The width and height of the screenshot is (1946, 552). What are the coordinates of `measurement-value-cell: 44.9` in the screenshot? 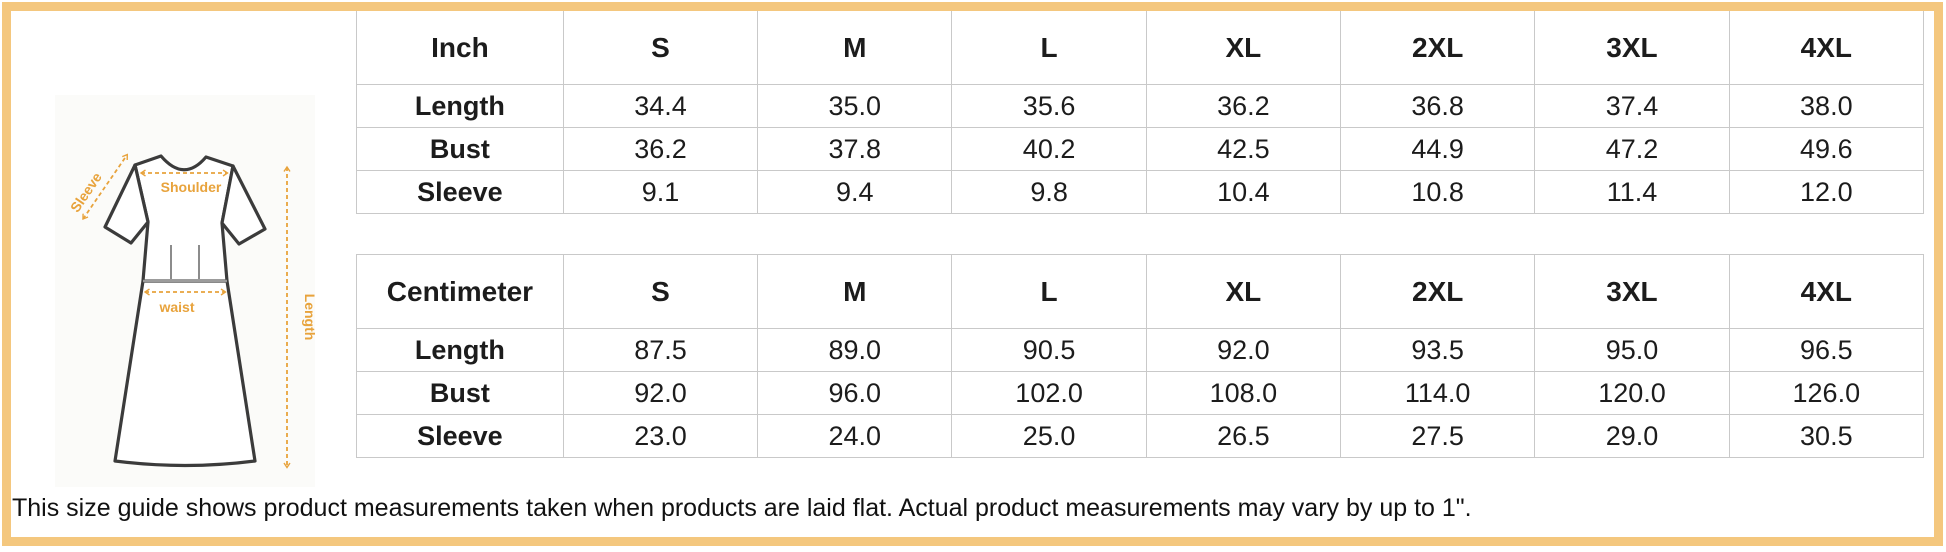 It's located at (1438, 149).